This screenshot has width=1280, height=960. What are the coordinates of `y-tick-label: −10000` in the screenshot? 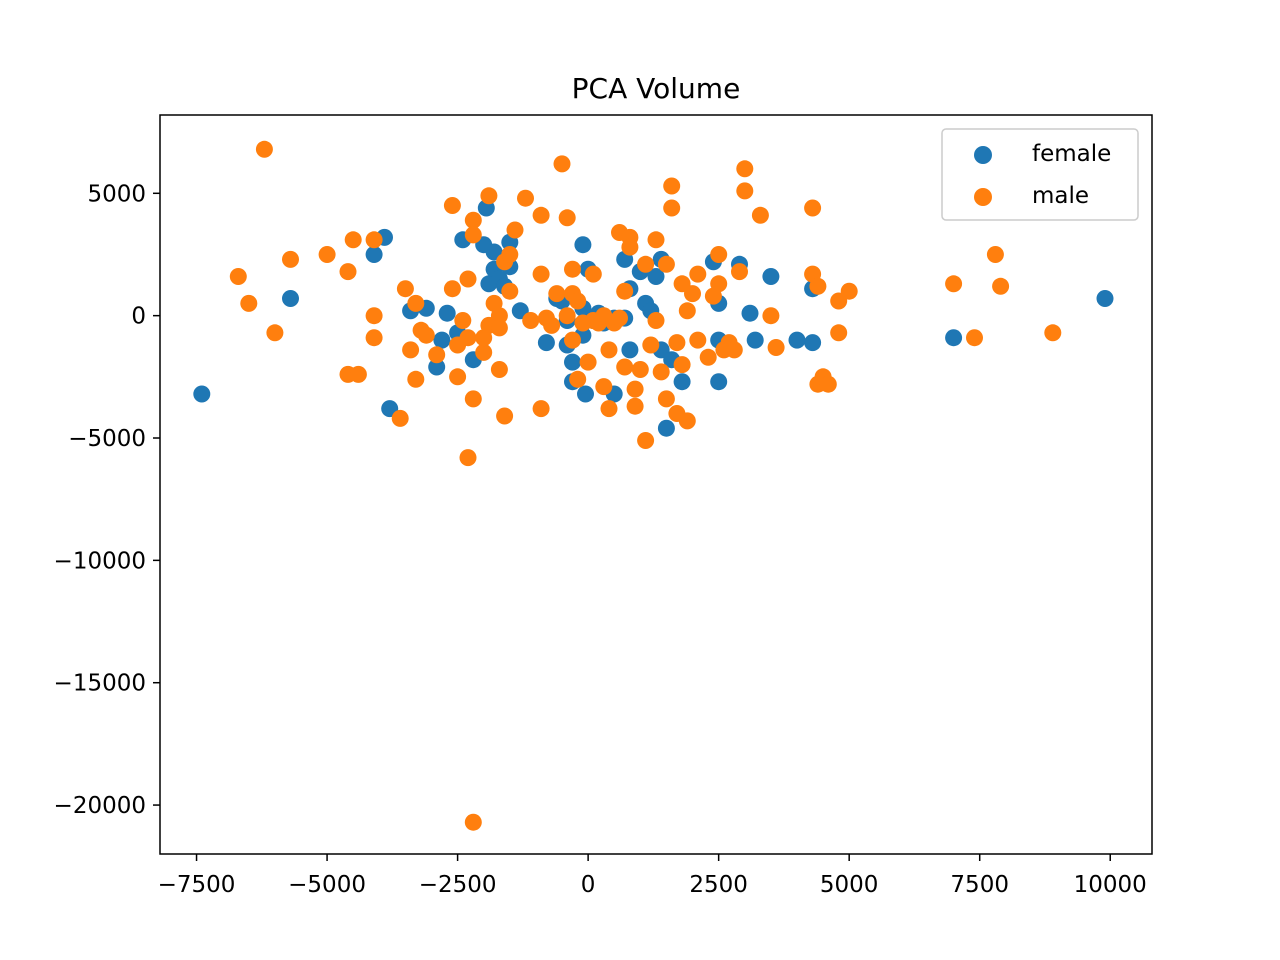 It's located at (100, 561).